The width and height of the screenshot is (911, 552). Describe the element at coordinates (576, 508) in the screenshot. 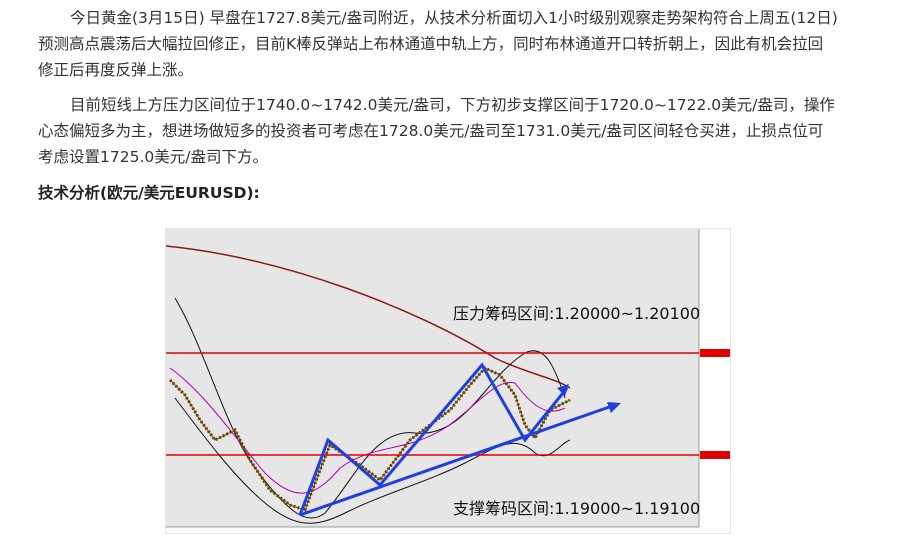

I see `annotation: 支撑筹码区间:1.19000~1.19100` at that location.